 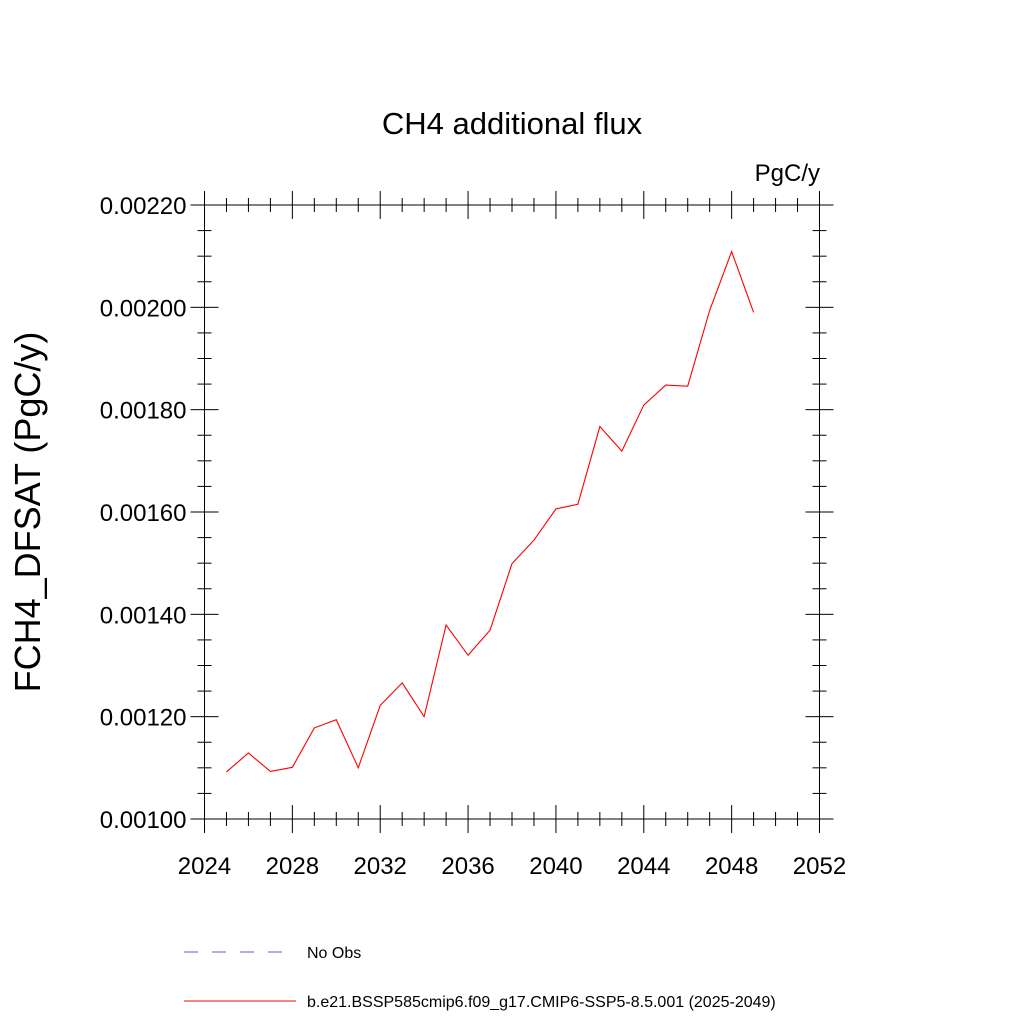 I want to click on x-tick-label: 2044, so click(x=643, y=866).